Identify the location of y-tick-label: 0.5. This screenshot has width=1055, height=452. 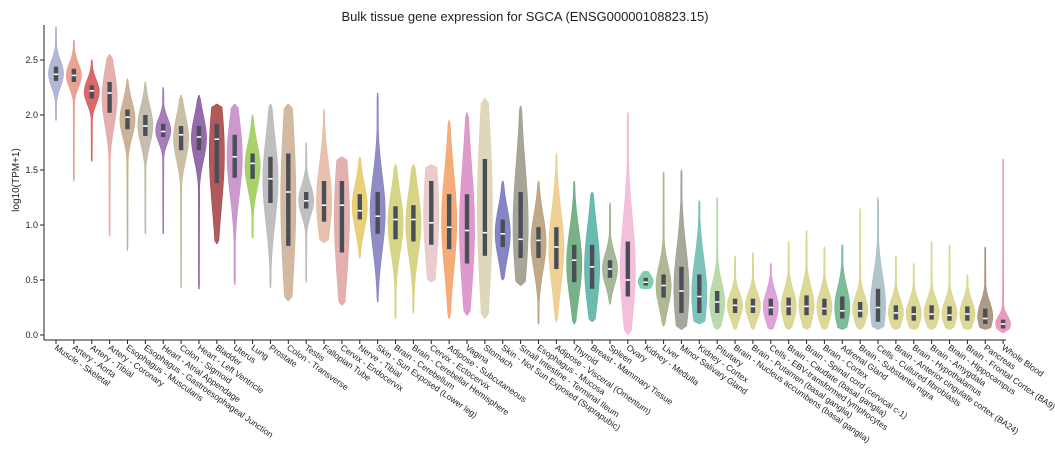
(31, 280).